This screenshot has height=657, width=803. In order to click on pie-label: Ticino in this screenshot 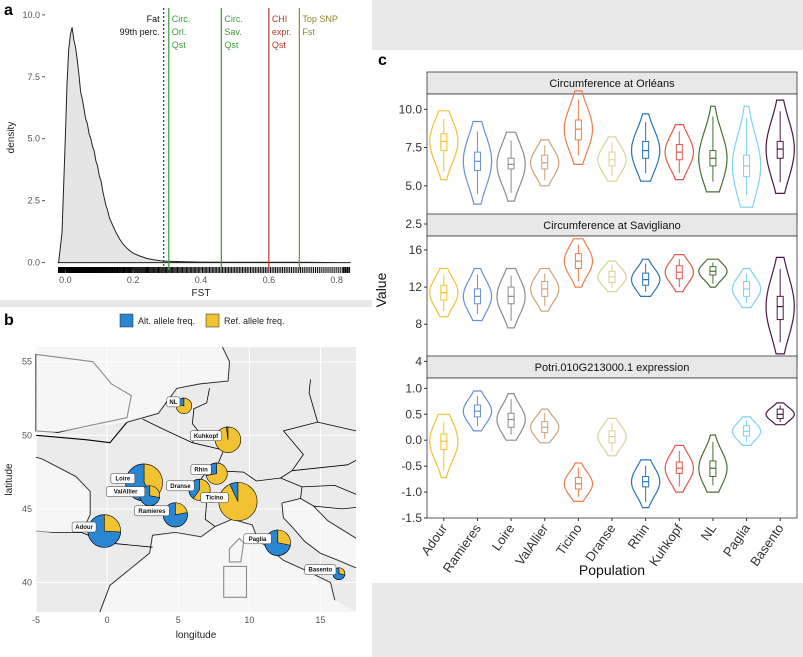, I will do `click(215, 499)`.